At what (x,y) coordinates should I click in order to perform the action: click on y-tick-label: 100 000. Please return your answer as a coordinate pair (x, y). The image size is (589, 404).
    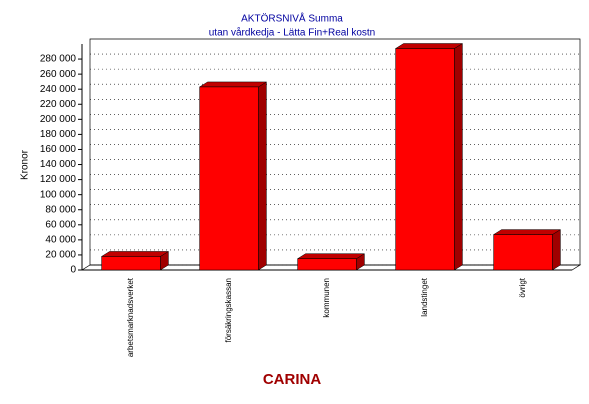
    Looking at the image, I should click on (58, 194).